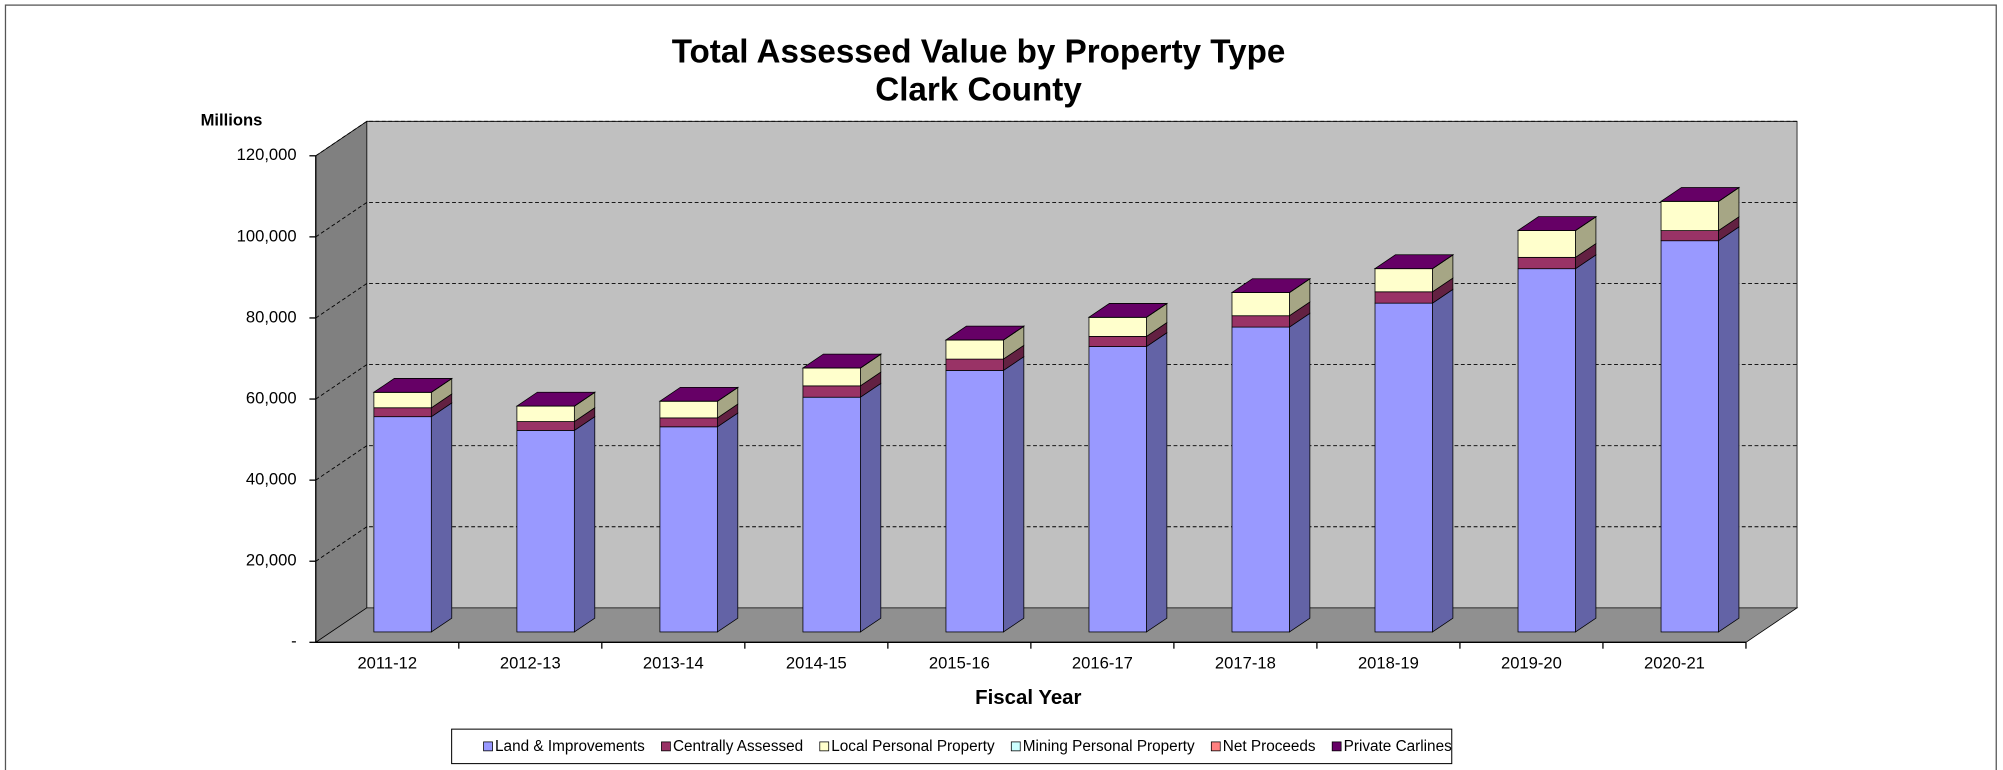  What do you see at coordinates (232, 120) in the screenshot?
I see `y-axis-label: Millions` at bounding box center [232, 120].